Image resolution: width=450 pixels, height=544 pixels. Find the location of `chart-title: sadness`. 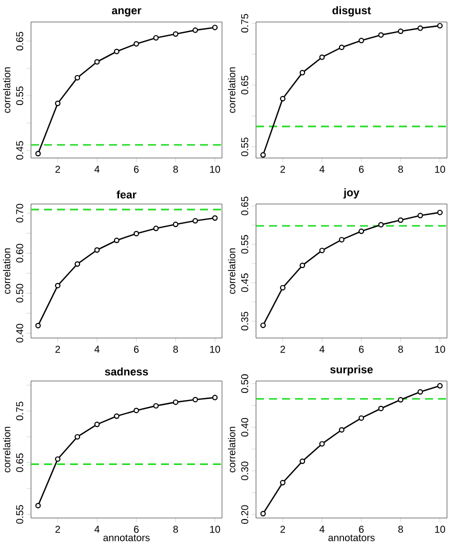

chart-title: sadness is located at coordinates (126, 371).